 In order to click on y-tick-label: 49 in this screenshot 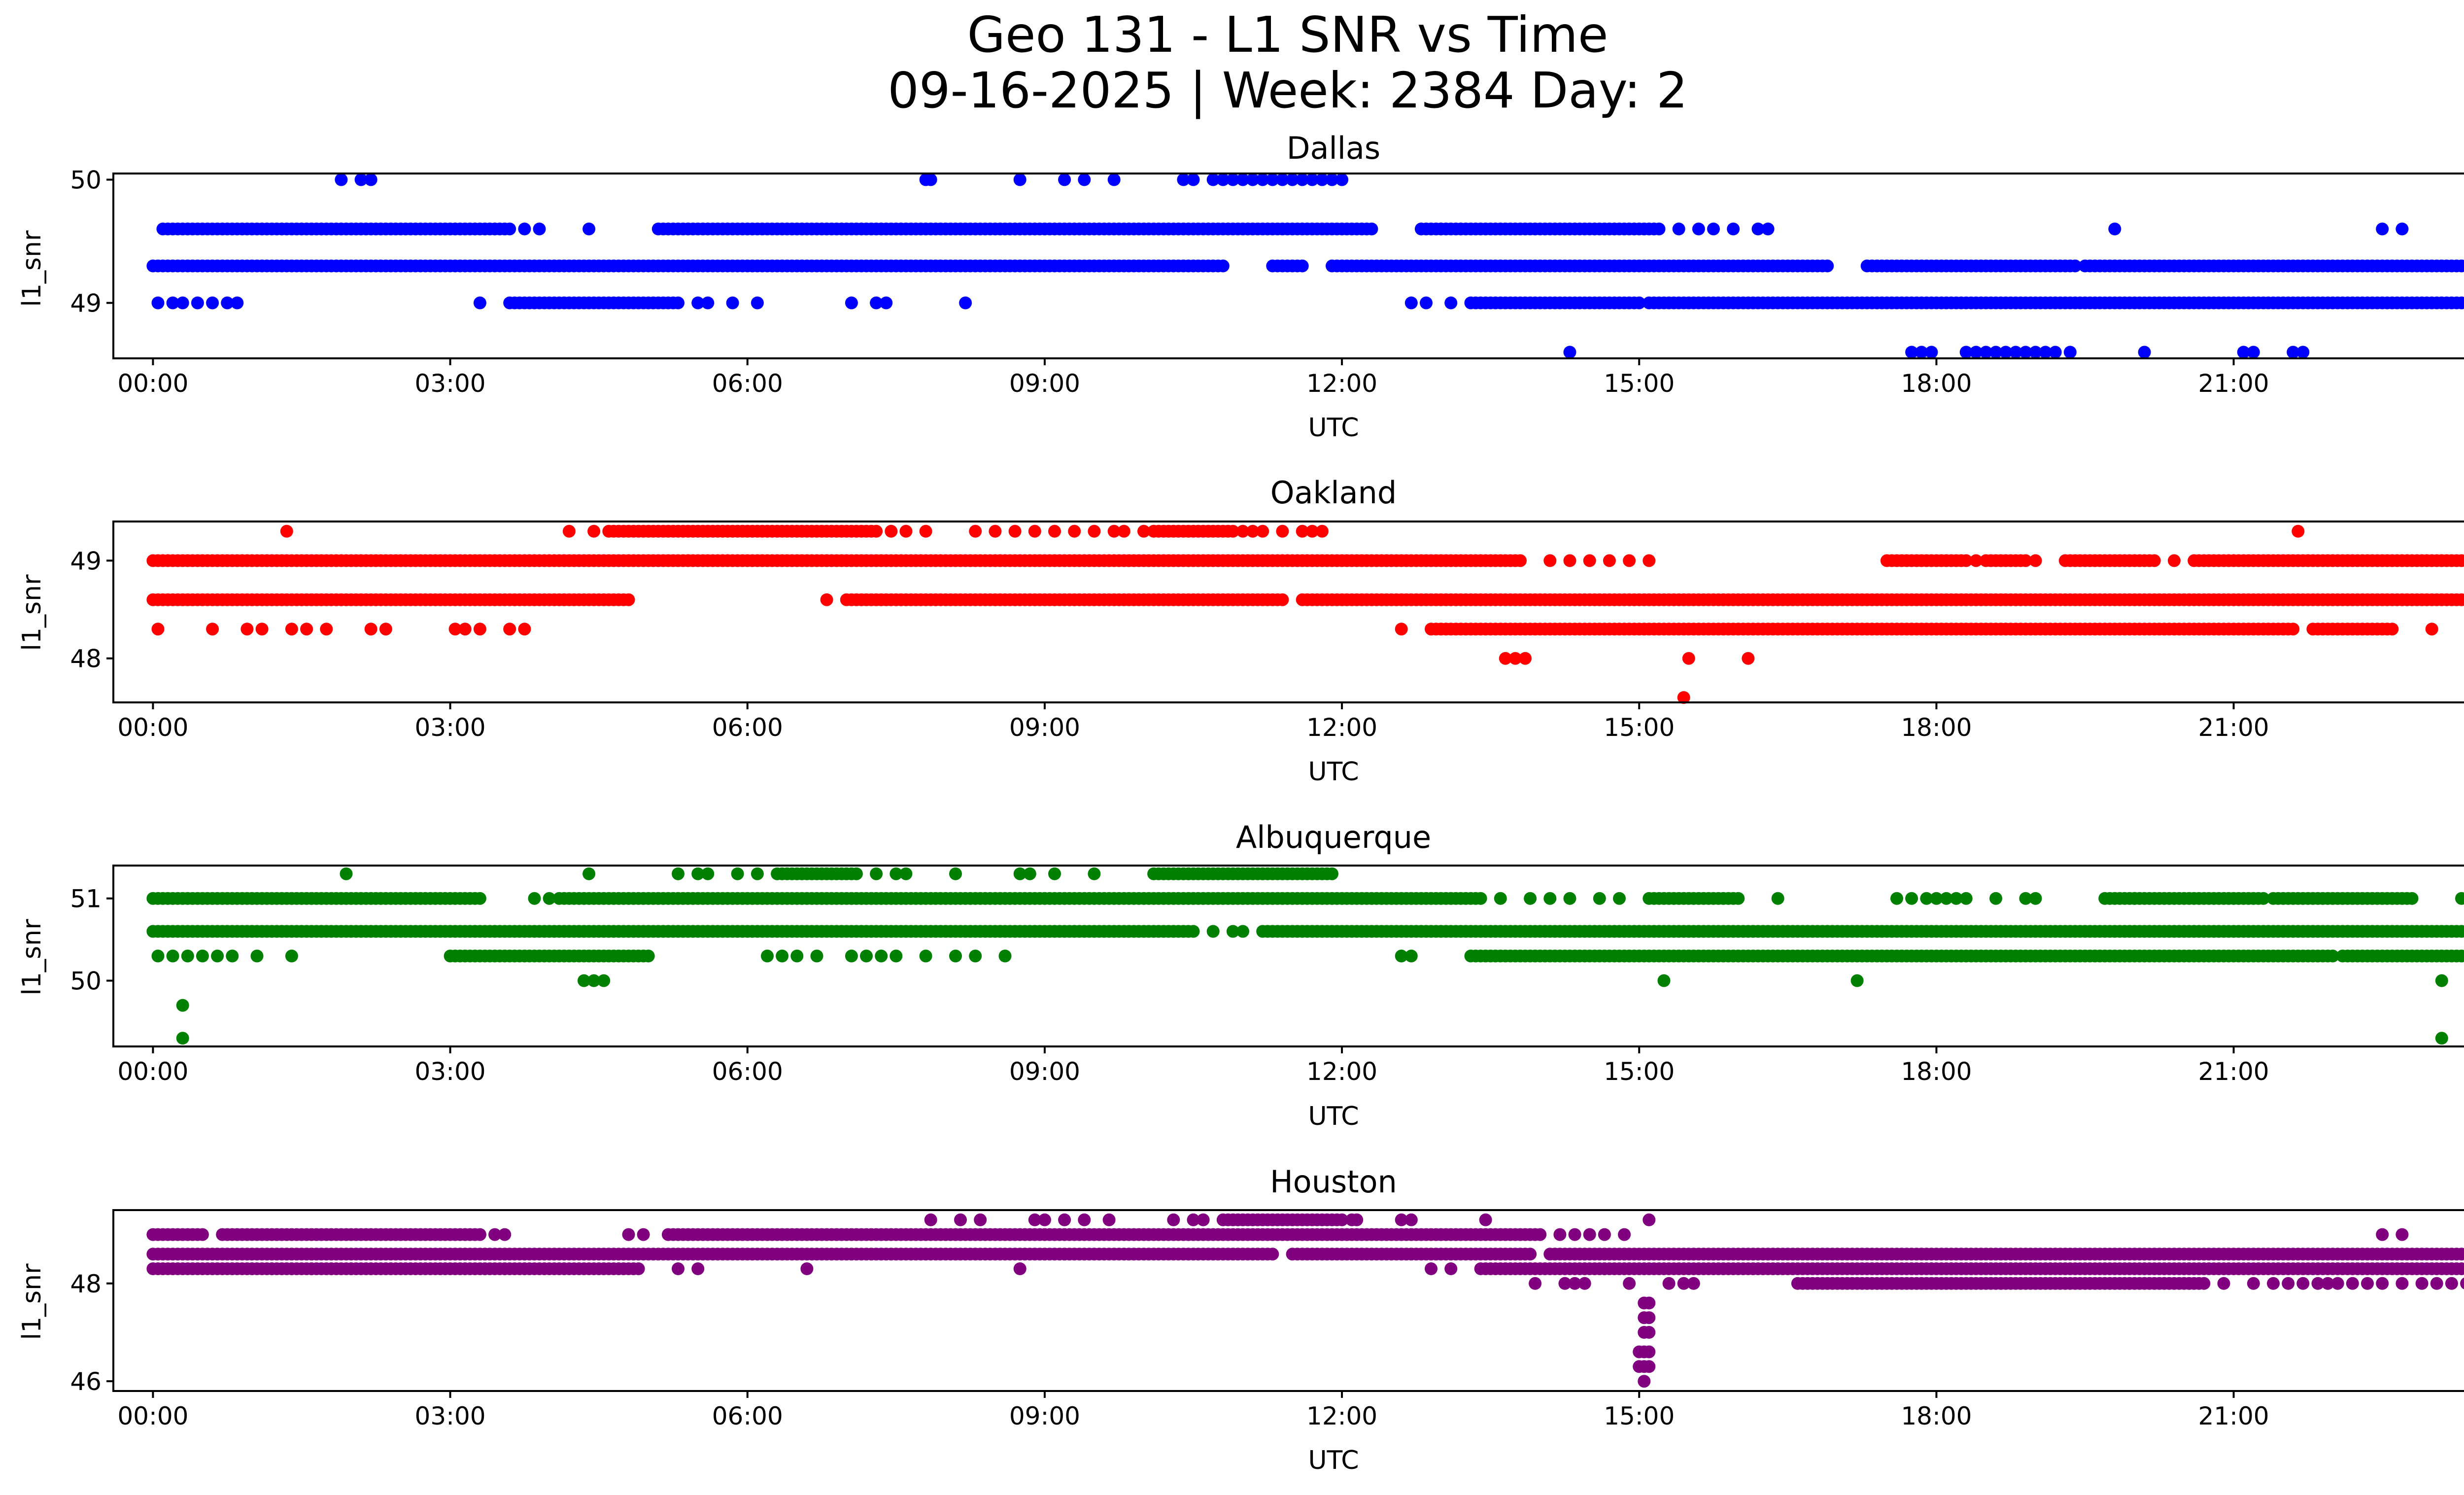, I will do `click(86, 303)`.